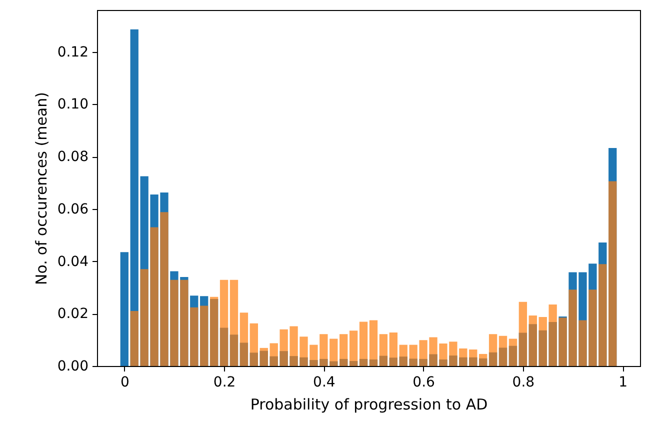  Describe the element at coordinates (73, 262) in the screenshot. I see `y-tick-label: 0.04` at that location.